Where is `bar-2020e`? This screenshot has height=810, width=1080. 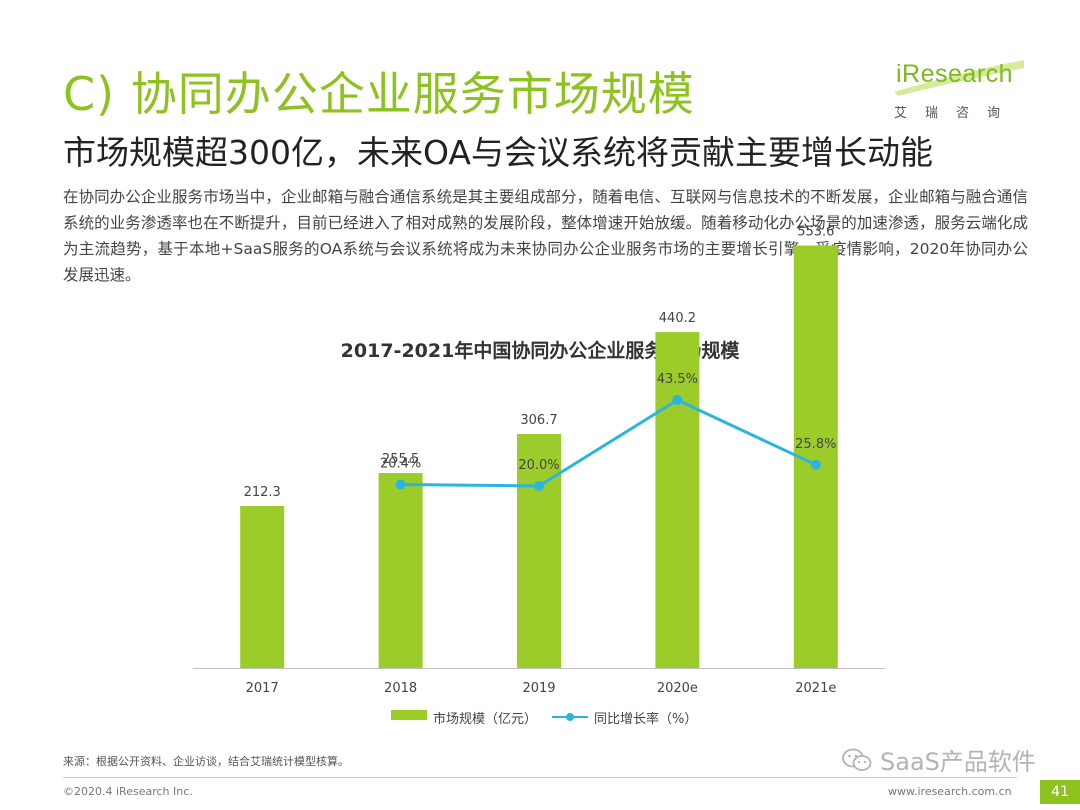
bar-2020e is located at coordinates (677, 500).